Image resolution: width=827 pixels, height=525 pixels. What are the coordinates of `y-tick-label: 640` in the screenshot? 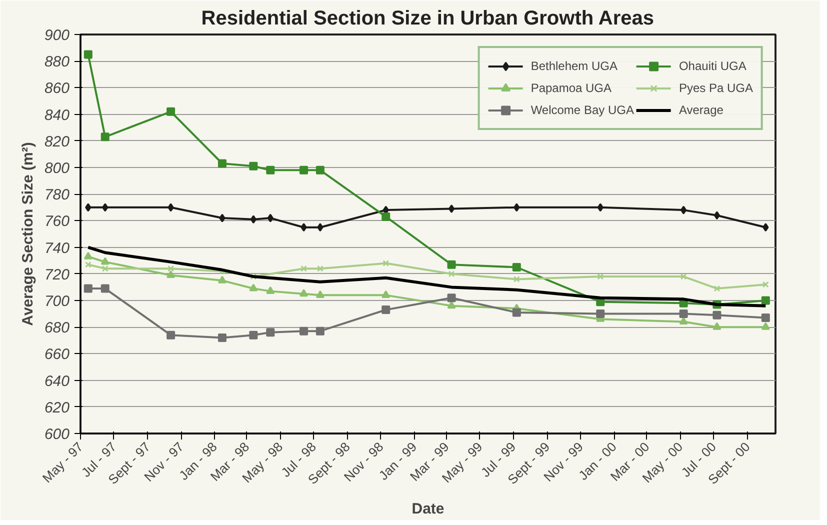 It's located at (57, 381).